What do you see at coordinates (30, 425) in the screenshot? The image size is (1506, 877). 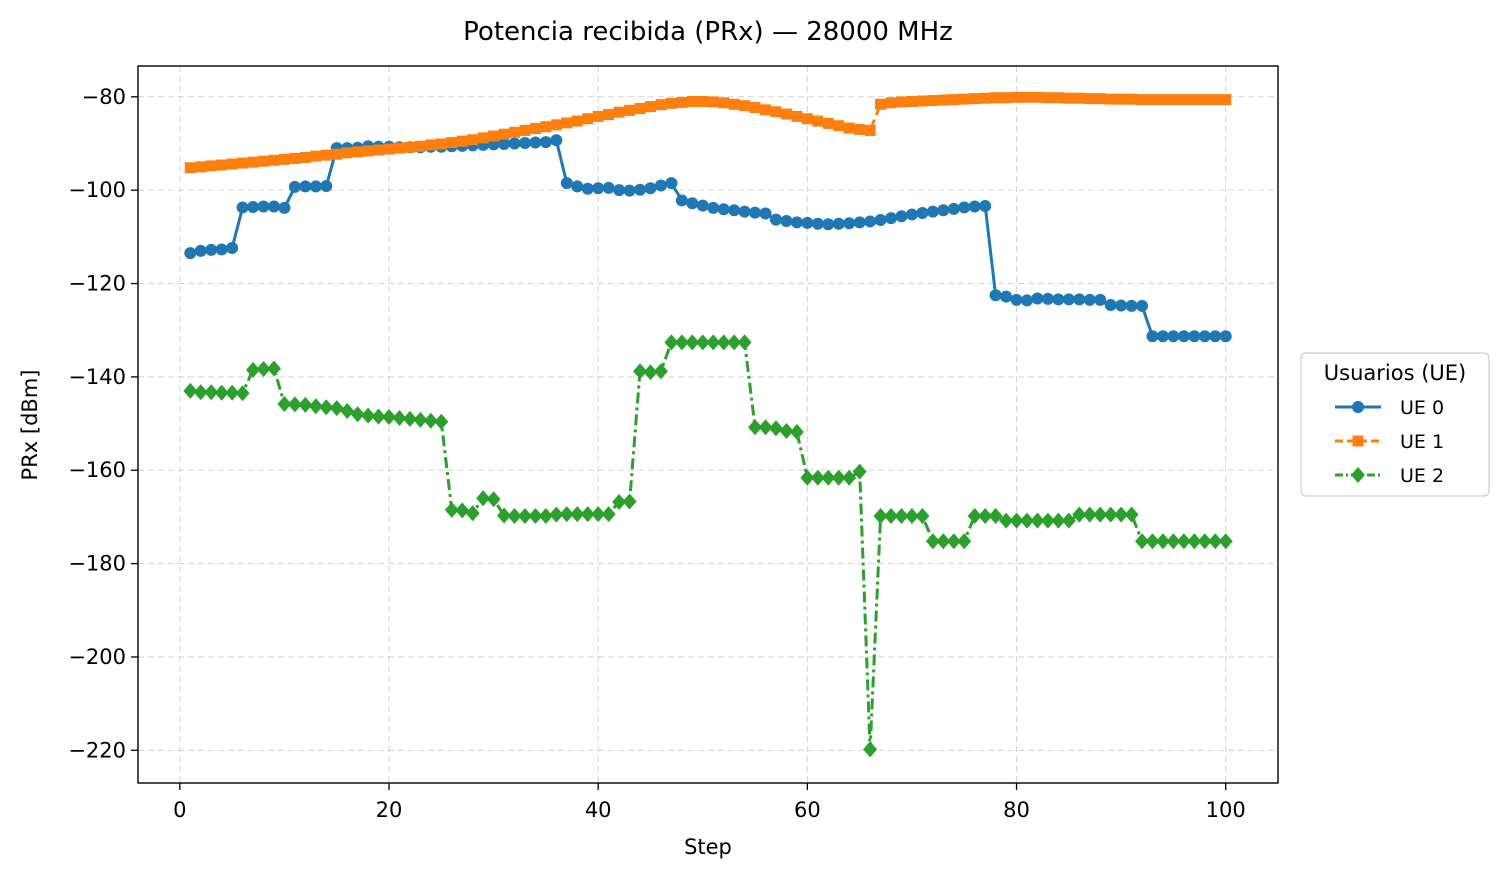 I see `y-axis-label: PRx [dBm]` at bounding box center [30, 425].